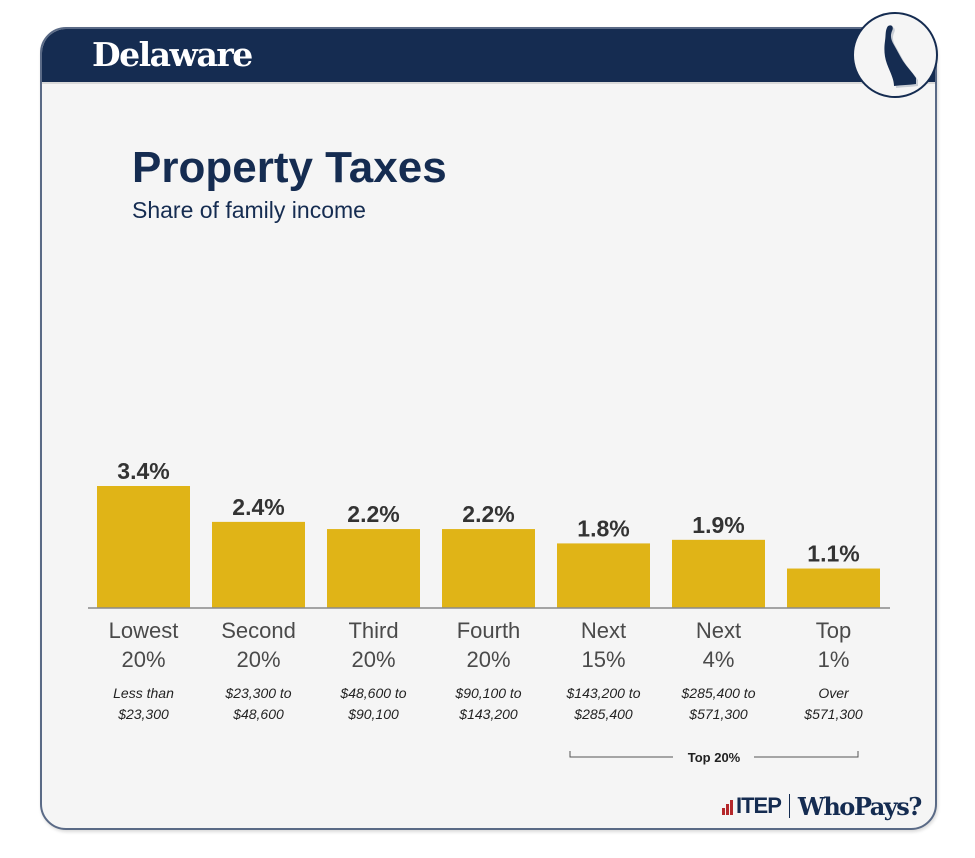 Image resolution: width=975 pixels, height=858 pixels. I want to click on bracket-right-line, so click(806, 754).